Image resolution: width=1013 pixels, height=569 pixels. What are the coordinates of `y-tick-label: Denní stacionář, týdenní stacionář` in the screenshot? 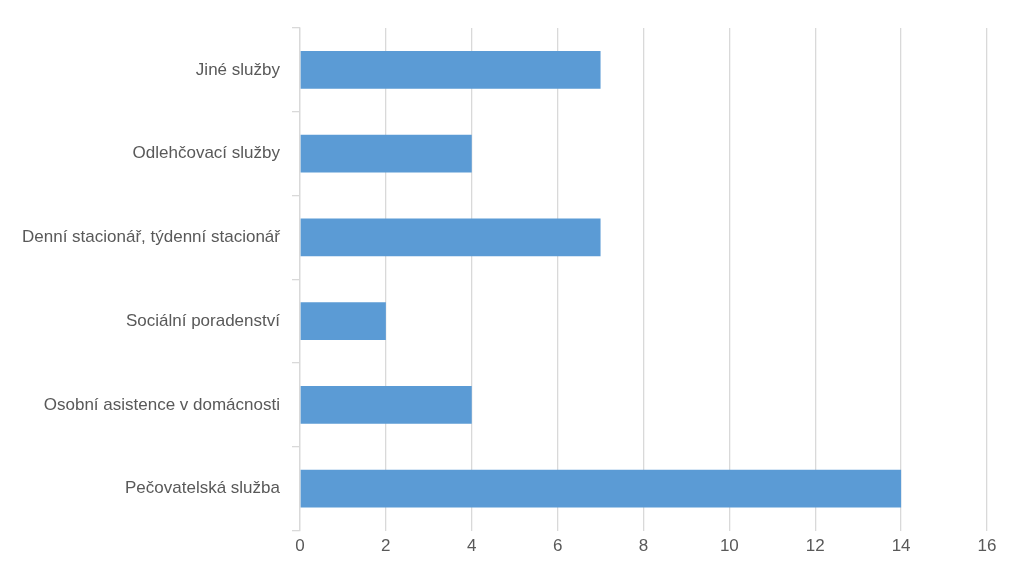 It's located at (151, 237).